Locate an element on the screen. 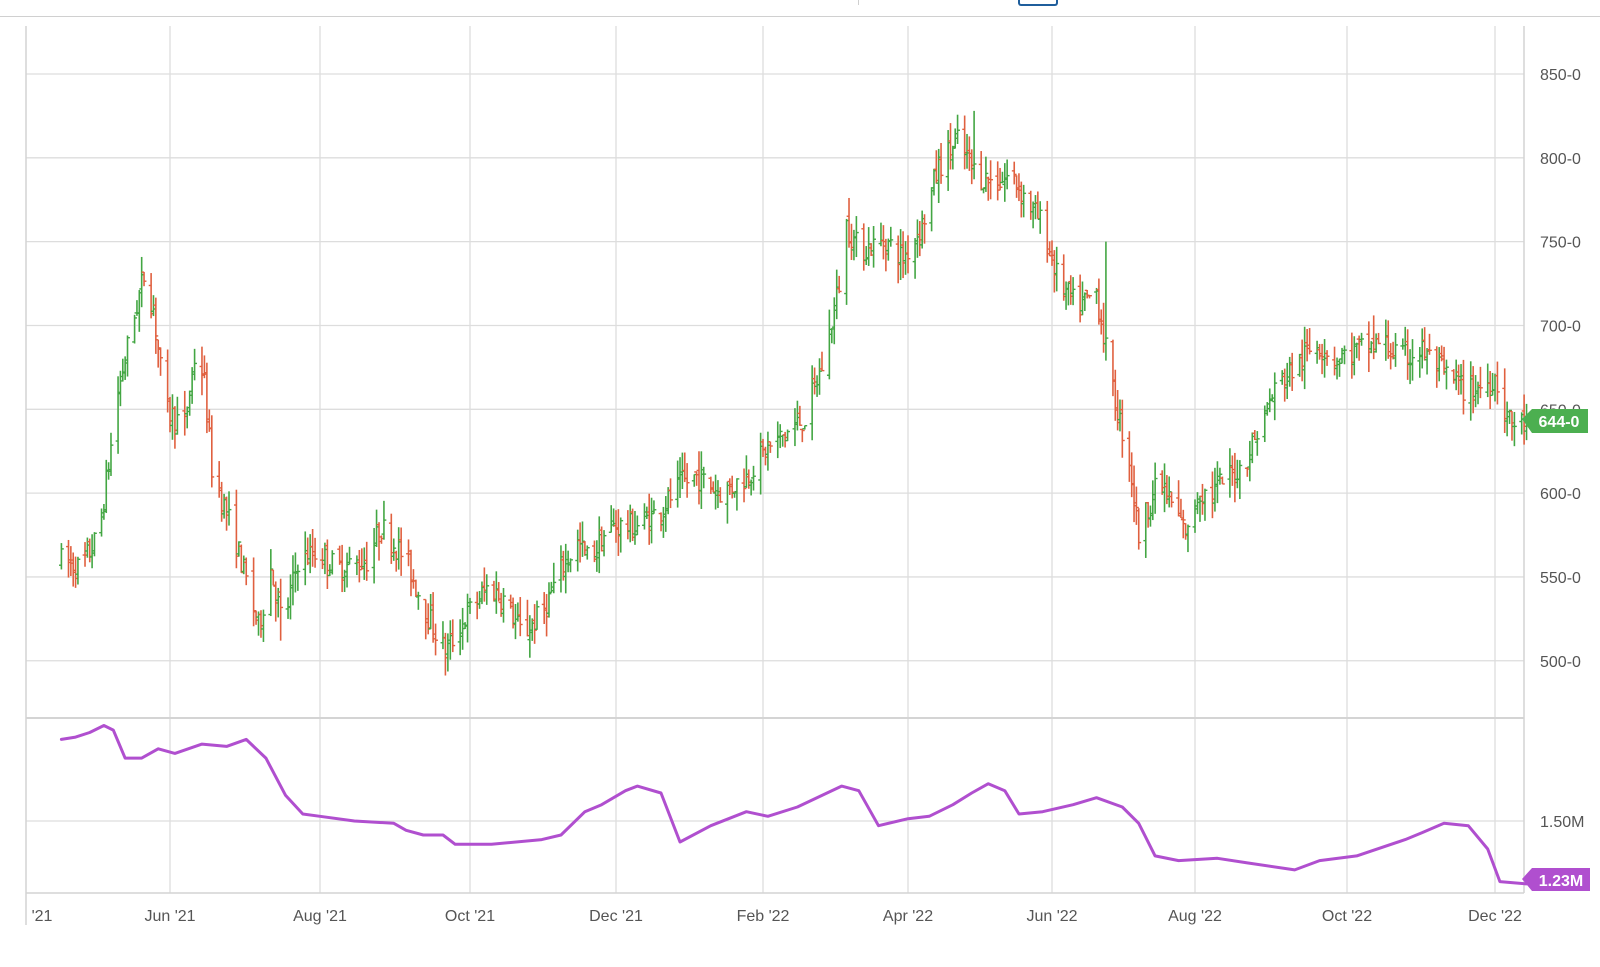  last-volume-tag: 1.23M is located at coordinates (1556, 879).